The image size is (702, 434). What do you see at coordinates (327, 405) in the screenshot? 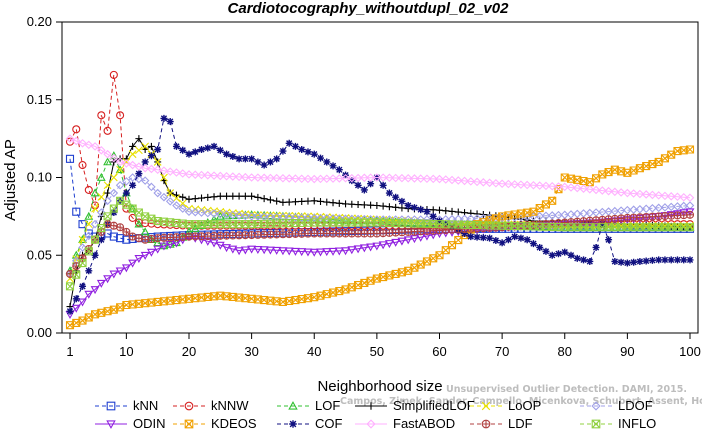
I see `legend-label: LOF` at bounding box center [327, 405].